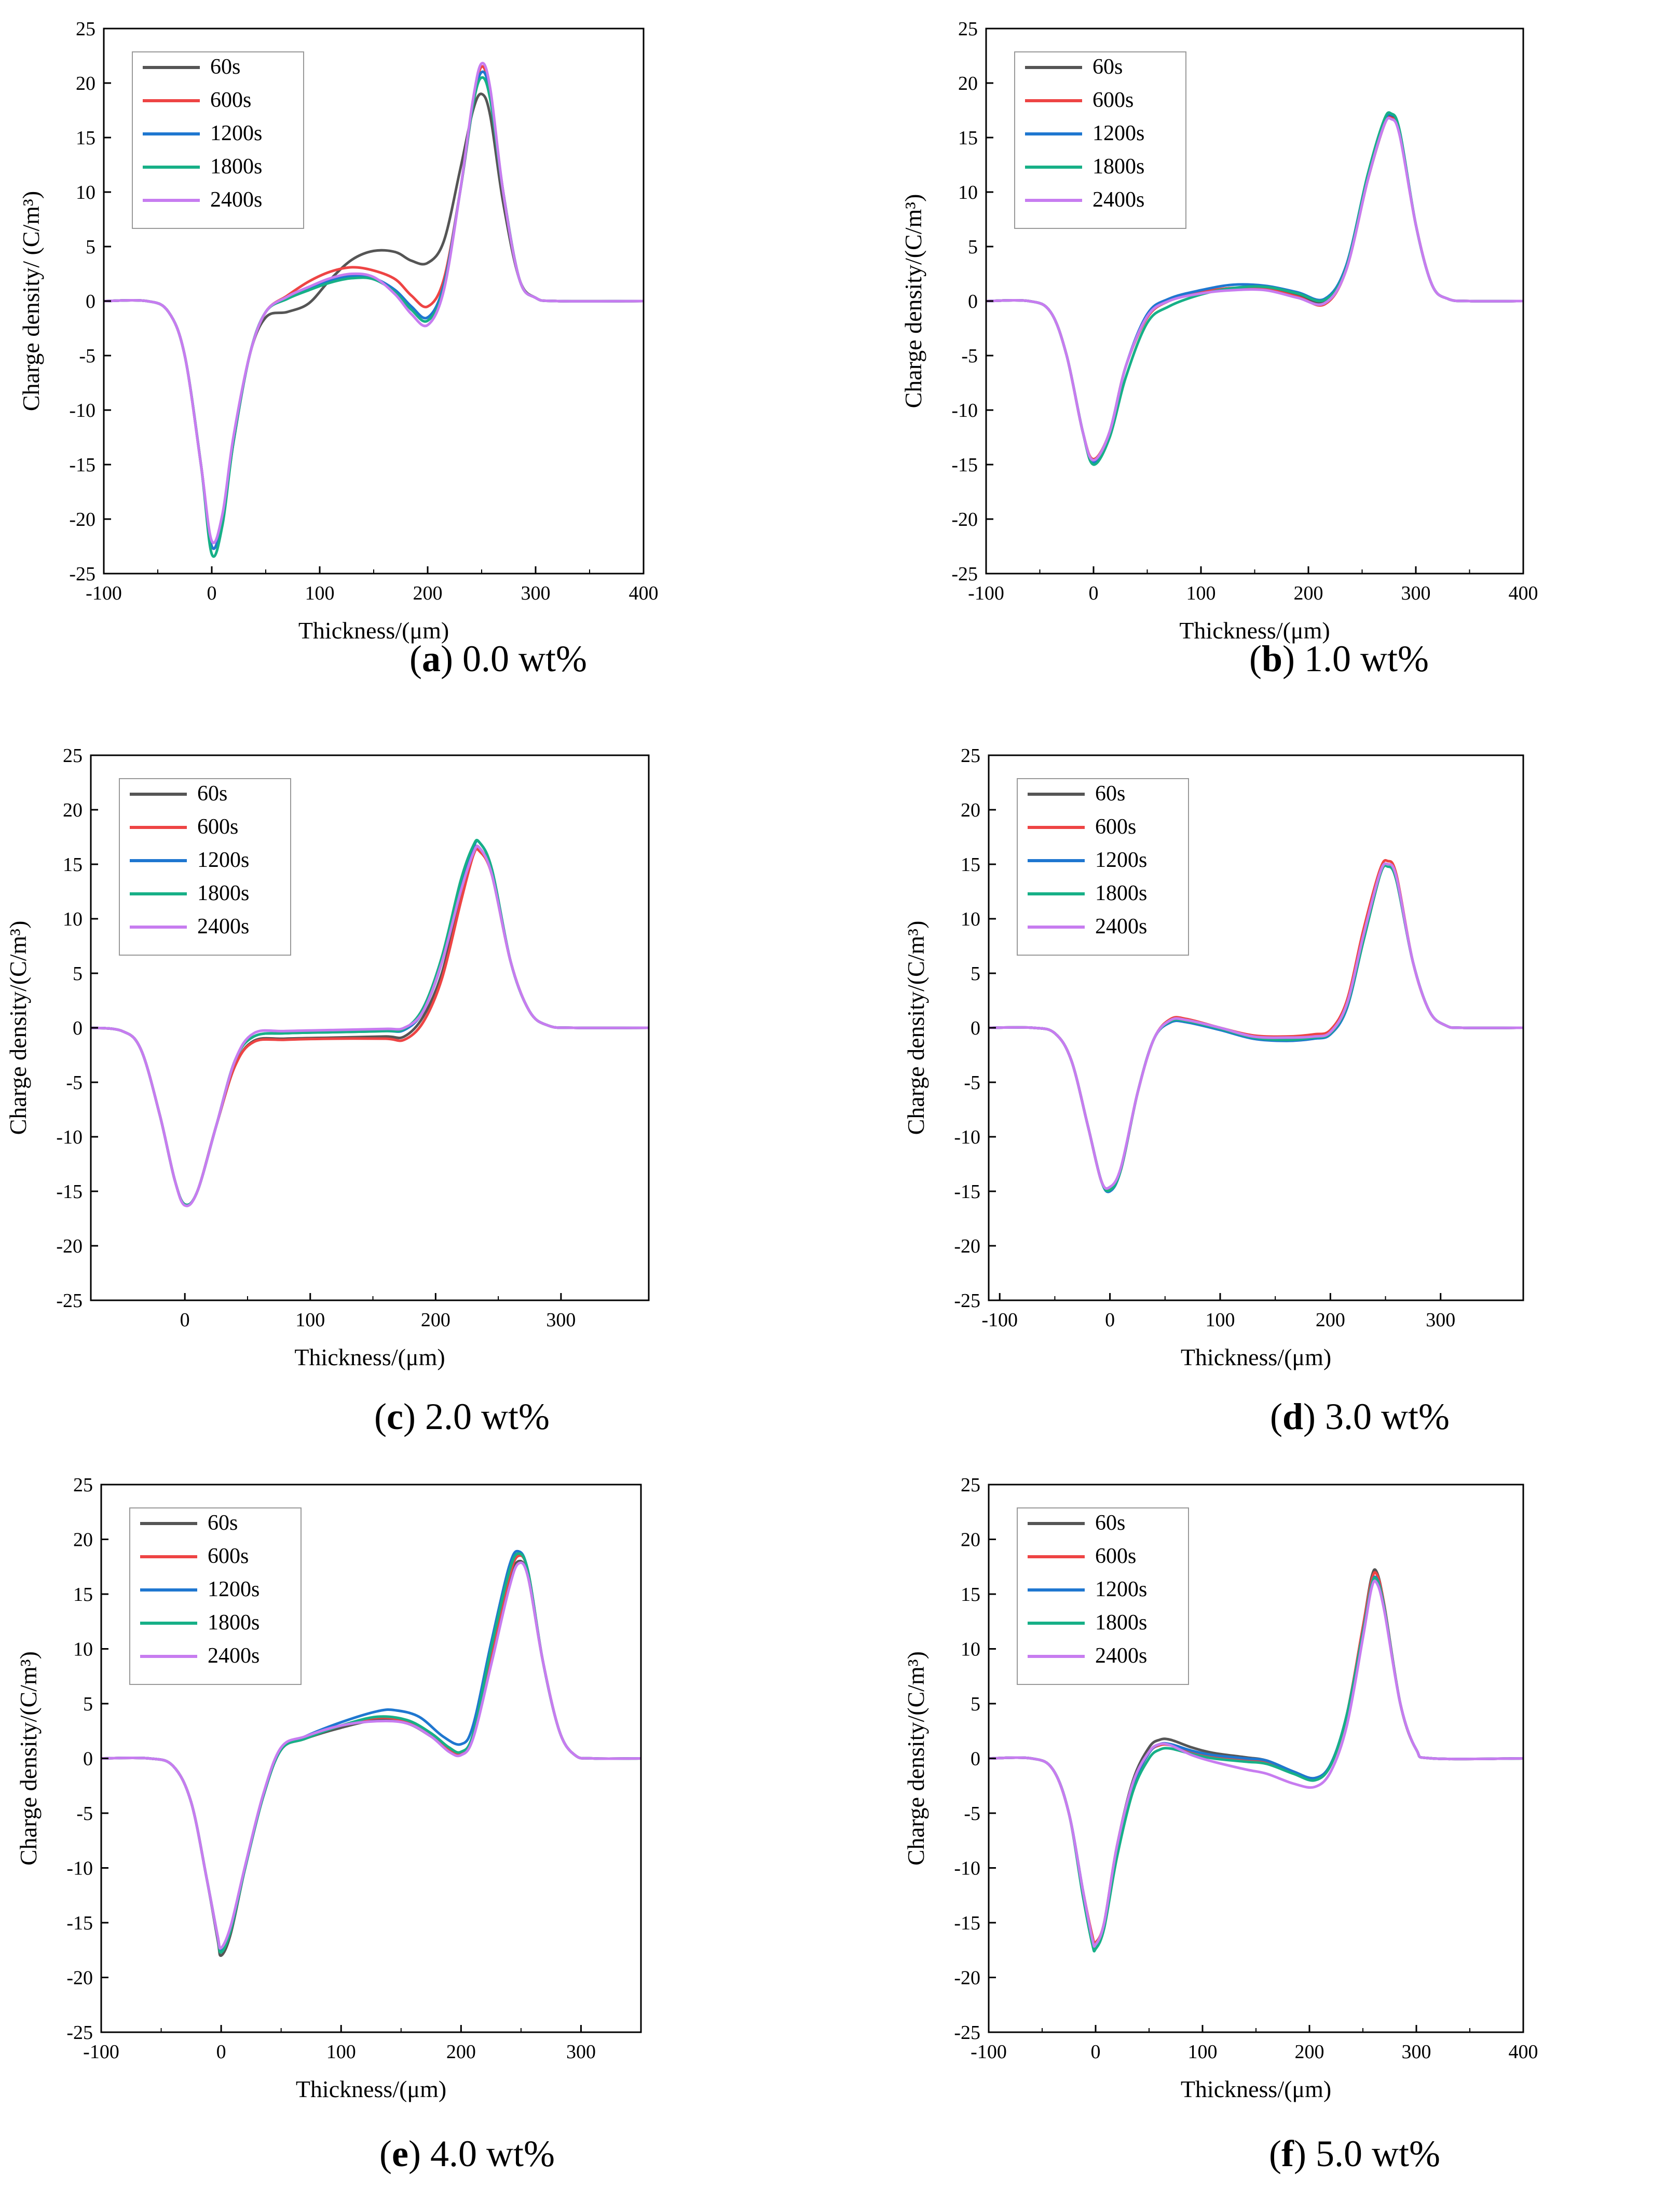 This screenshot has height=2203, width=1680. Describe the element at coordinates (31, 301) in the screenshot. I see `y-axis-title: Charge density/ (C/m³)` at that location.